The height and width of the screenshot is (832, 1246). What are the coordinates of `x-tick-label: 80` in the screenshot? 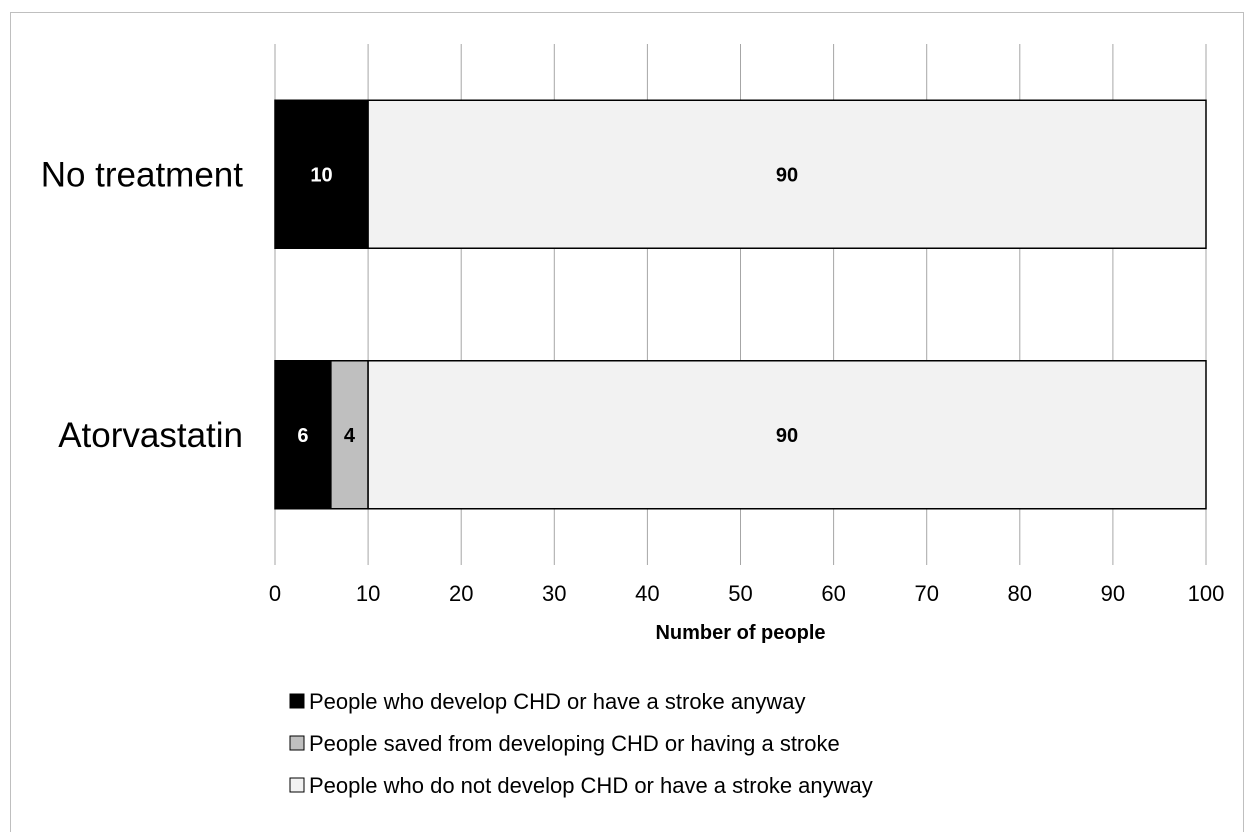 It's located at (1020, 593).